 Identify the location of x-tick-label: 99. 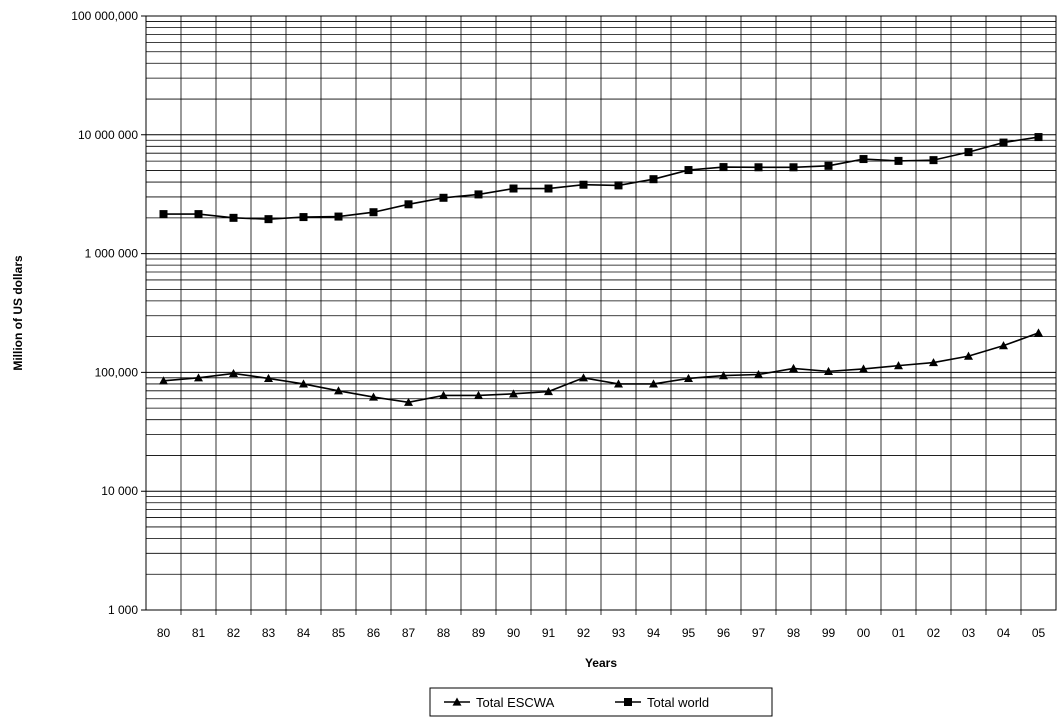
(829, 633).